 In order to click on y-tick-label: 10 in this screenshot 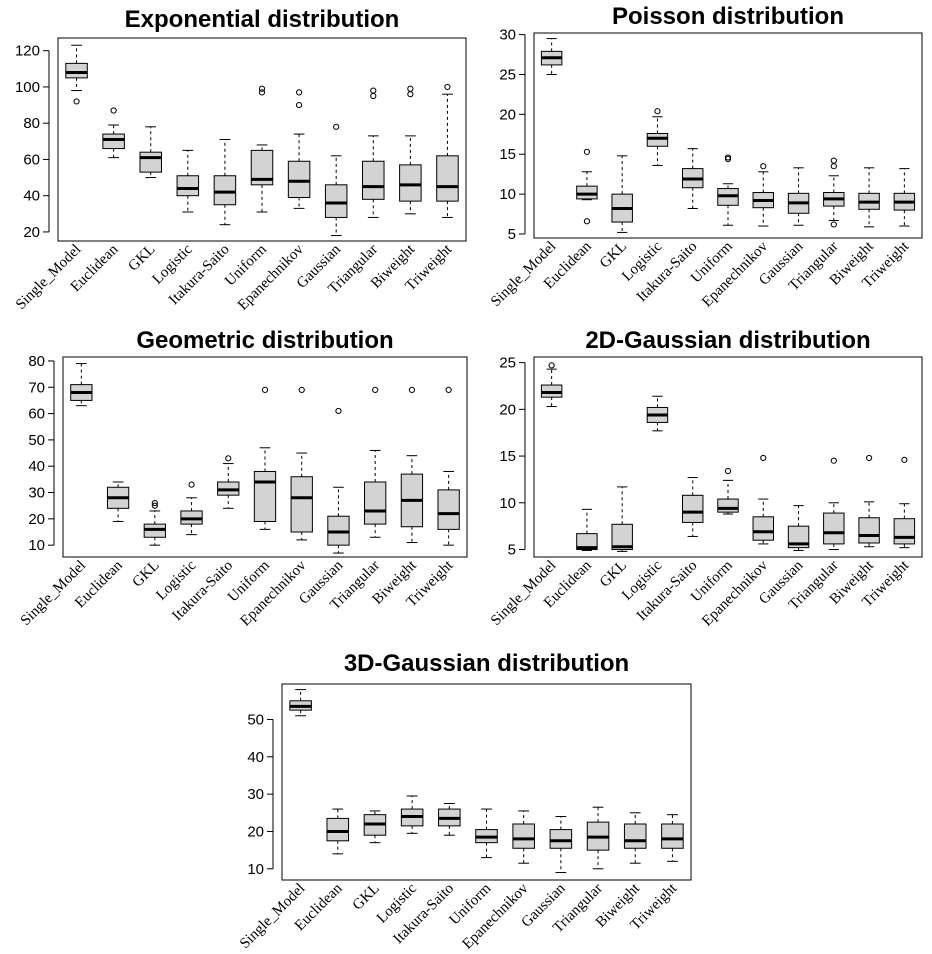, I will do `click(507, 194)`.